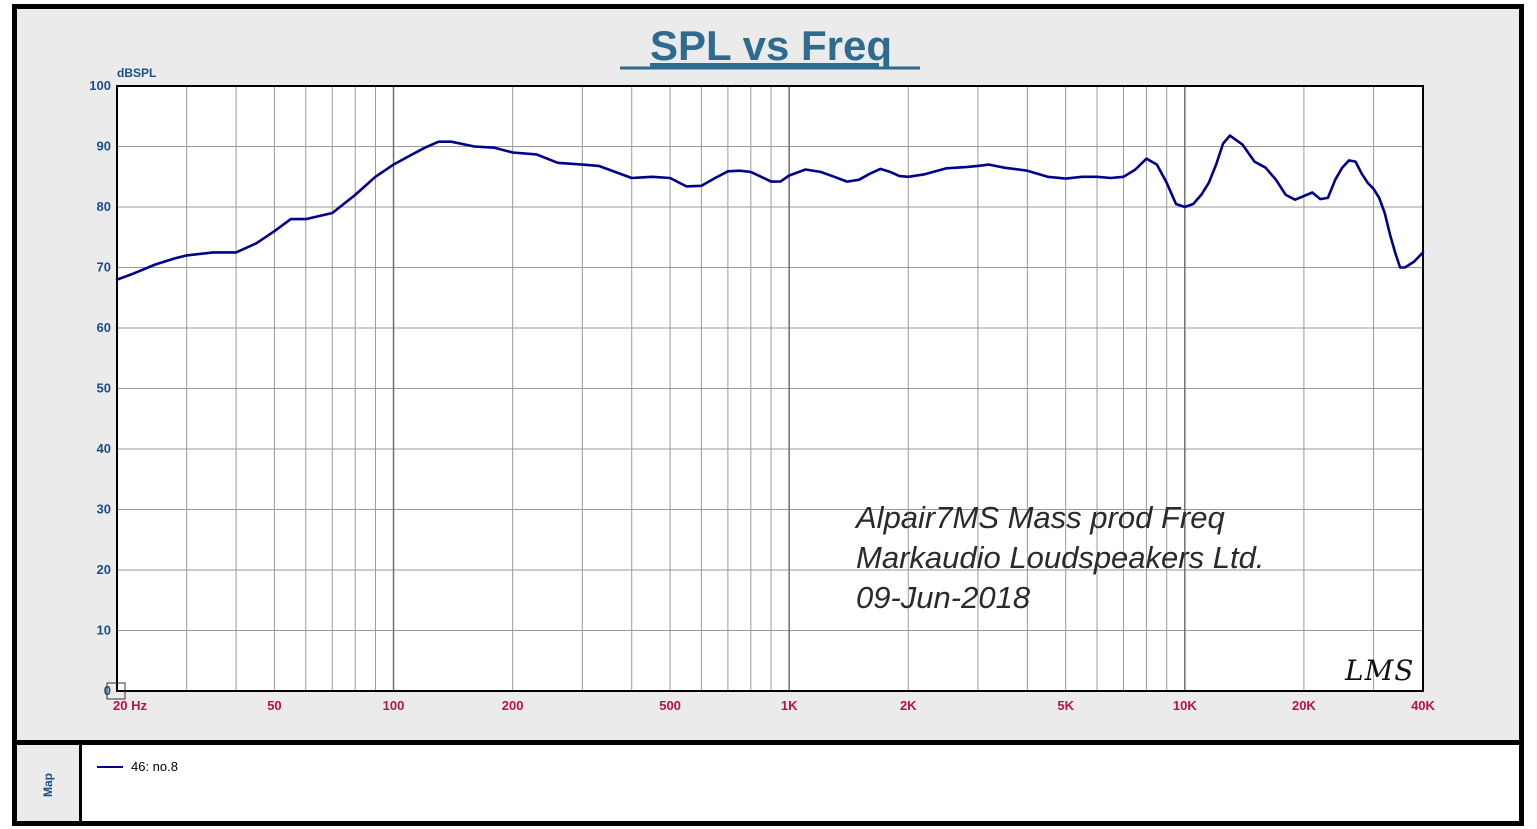 This screenshot has width=1537, height=829. What do you see at coordinates (1065, 705) in the screenshot?
I see `x-tick-label: 5K` at bounding box center [1065, 705].